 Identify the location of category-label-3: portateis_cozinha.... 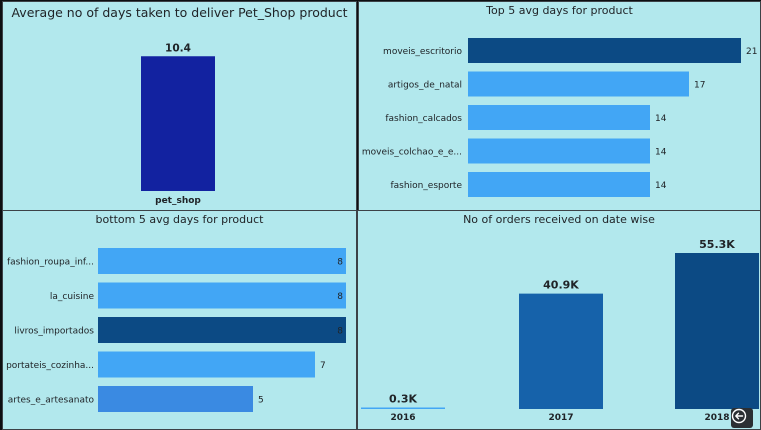
(50, 366).